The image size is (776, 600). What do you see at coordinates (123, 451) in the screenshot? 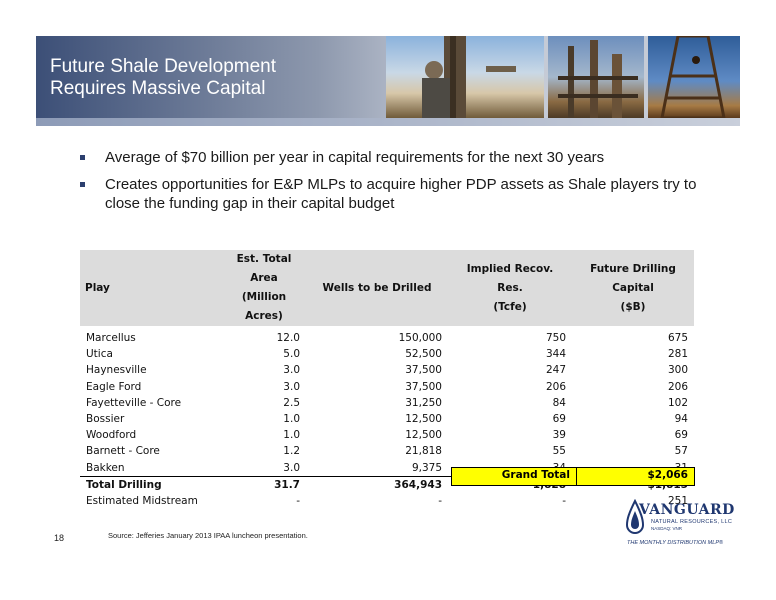
I see `cell-play: Barnett - Core` at bounding box center [123, 451].